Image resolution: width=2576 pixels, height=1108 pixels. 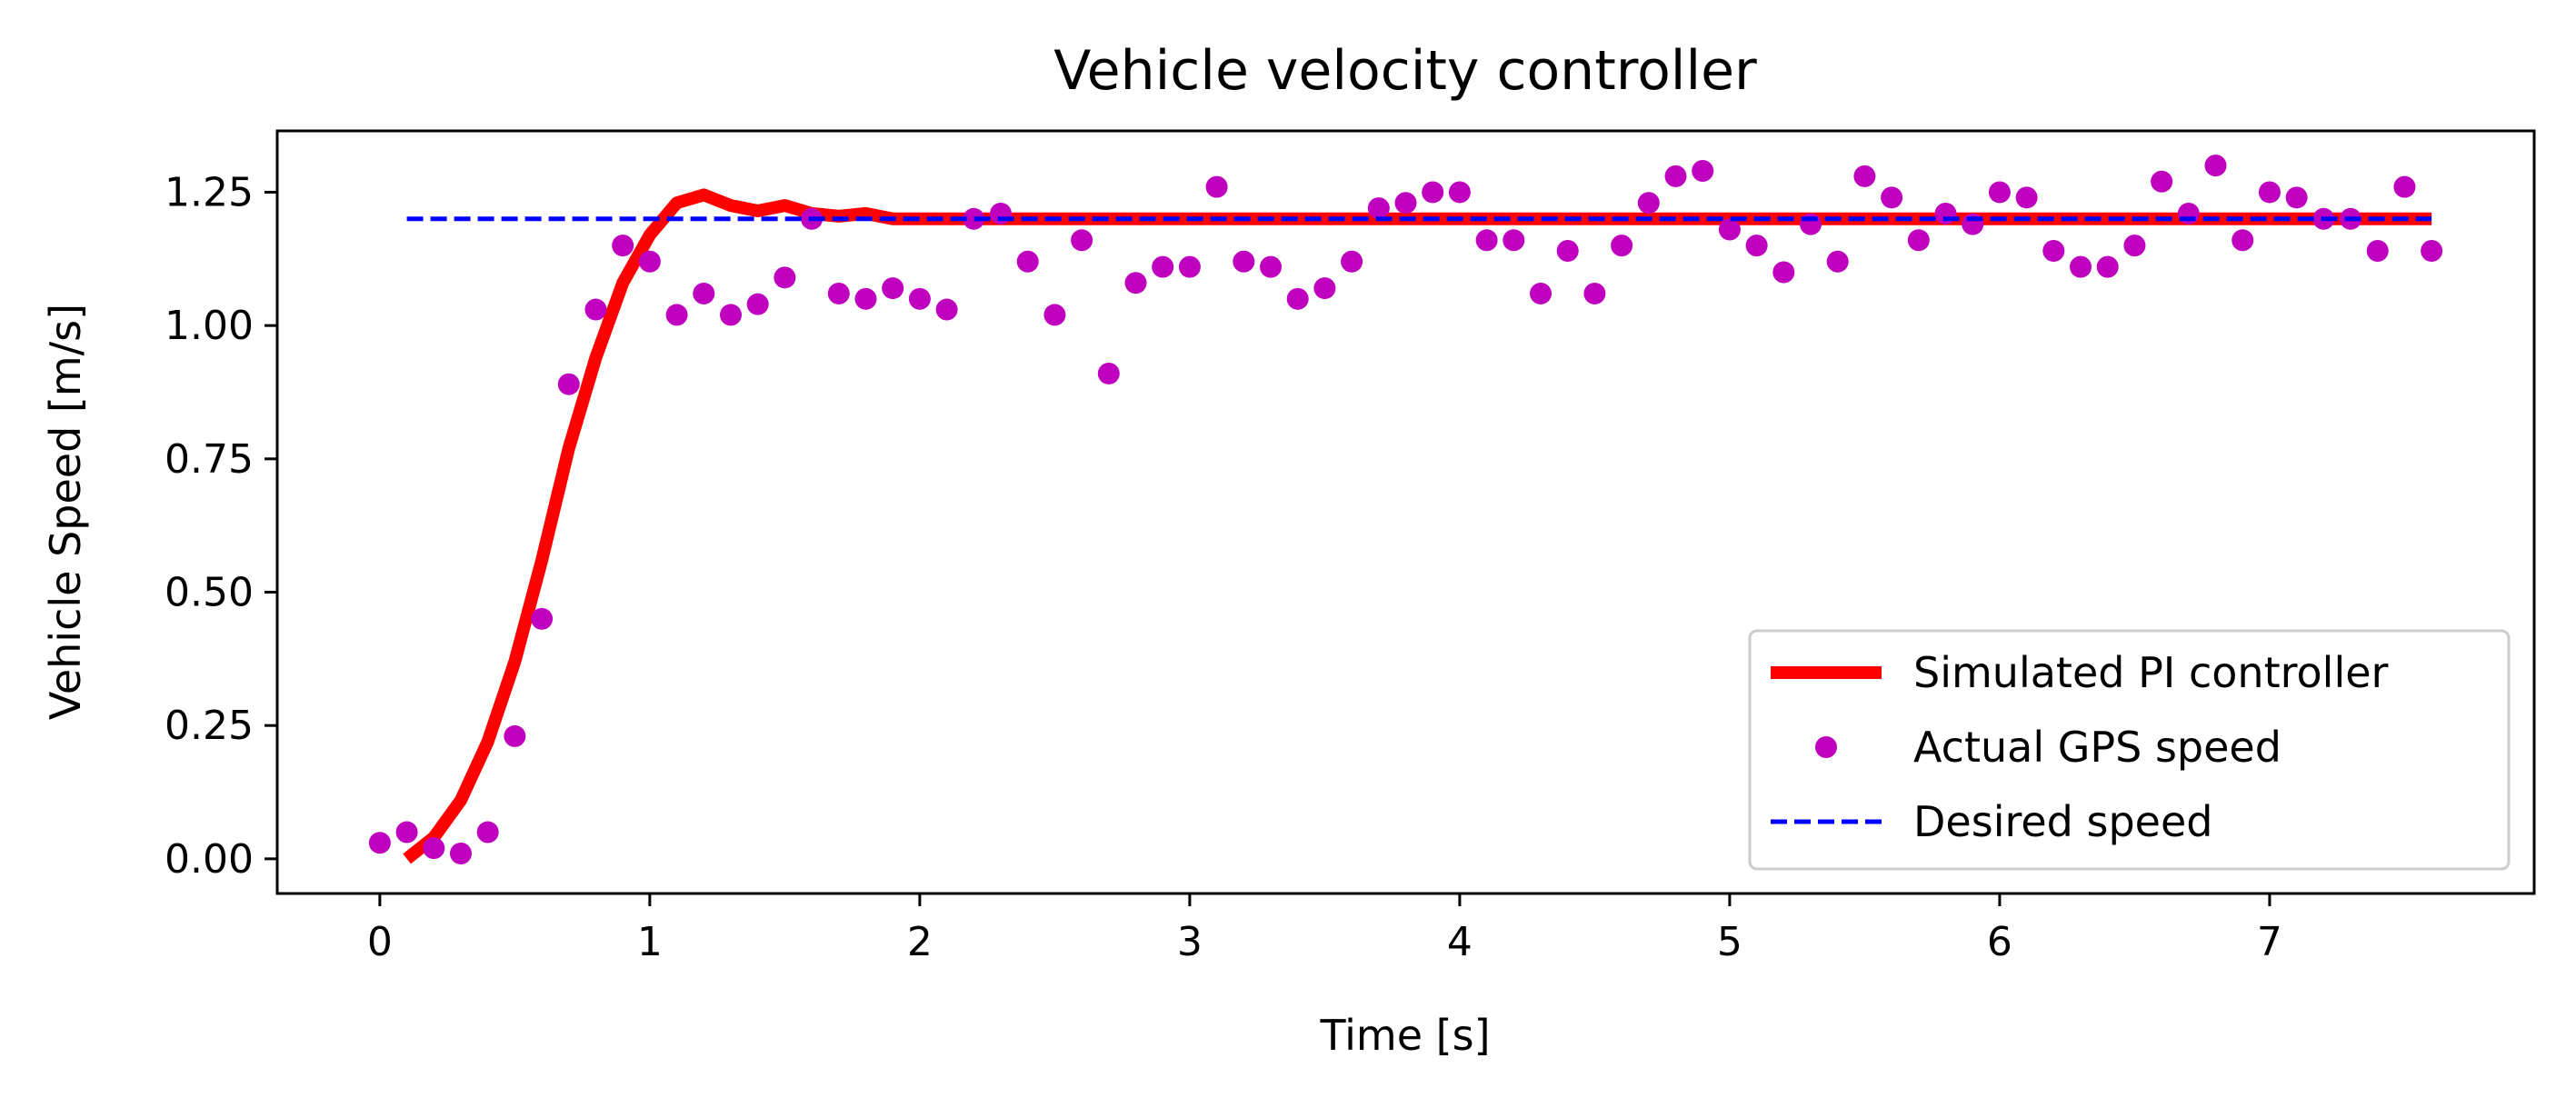 What do you see at coordinates (1405, 71) in the screenshot?
I see `chart-title: Vehicle velocity controller` at bounding box center [1405, 71].